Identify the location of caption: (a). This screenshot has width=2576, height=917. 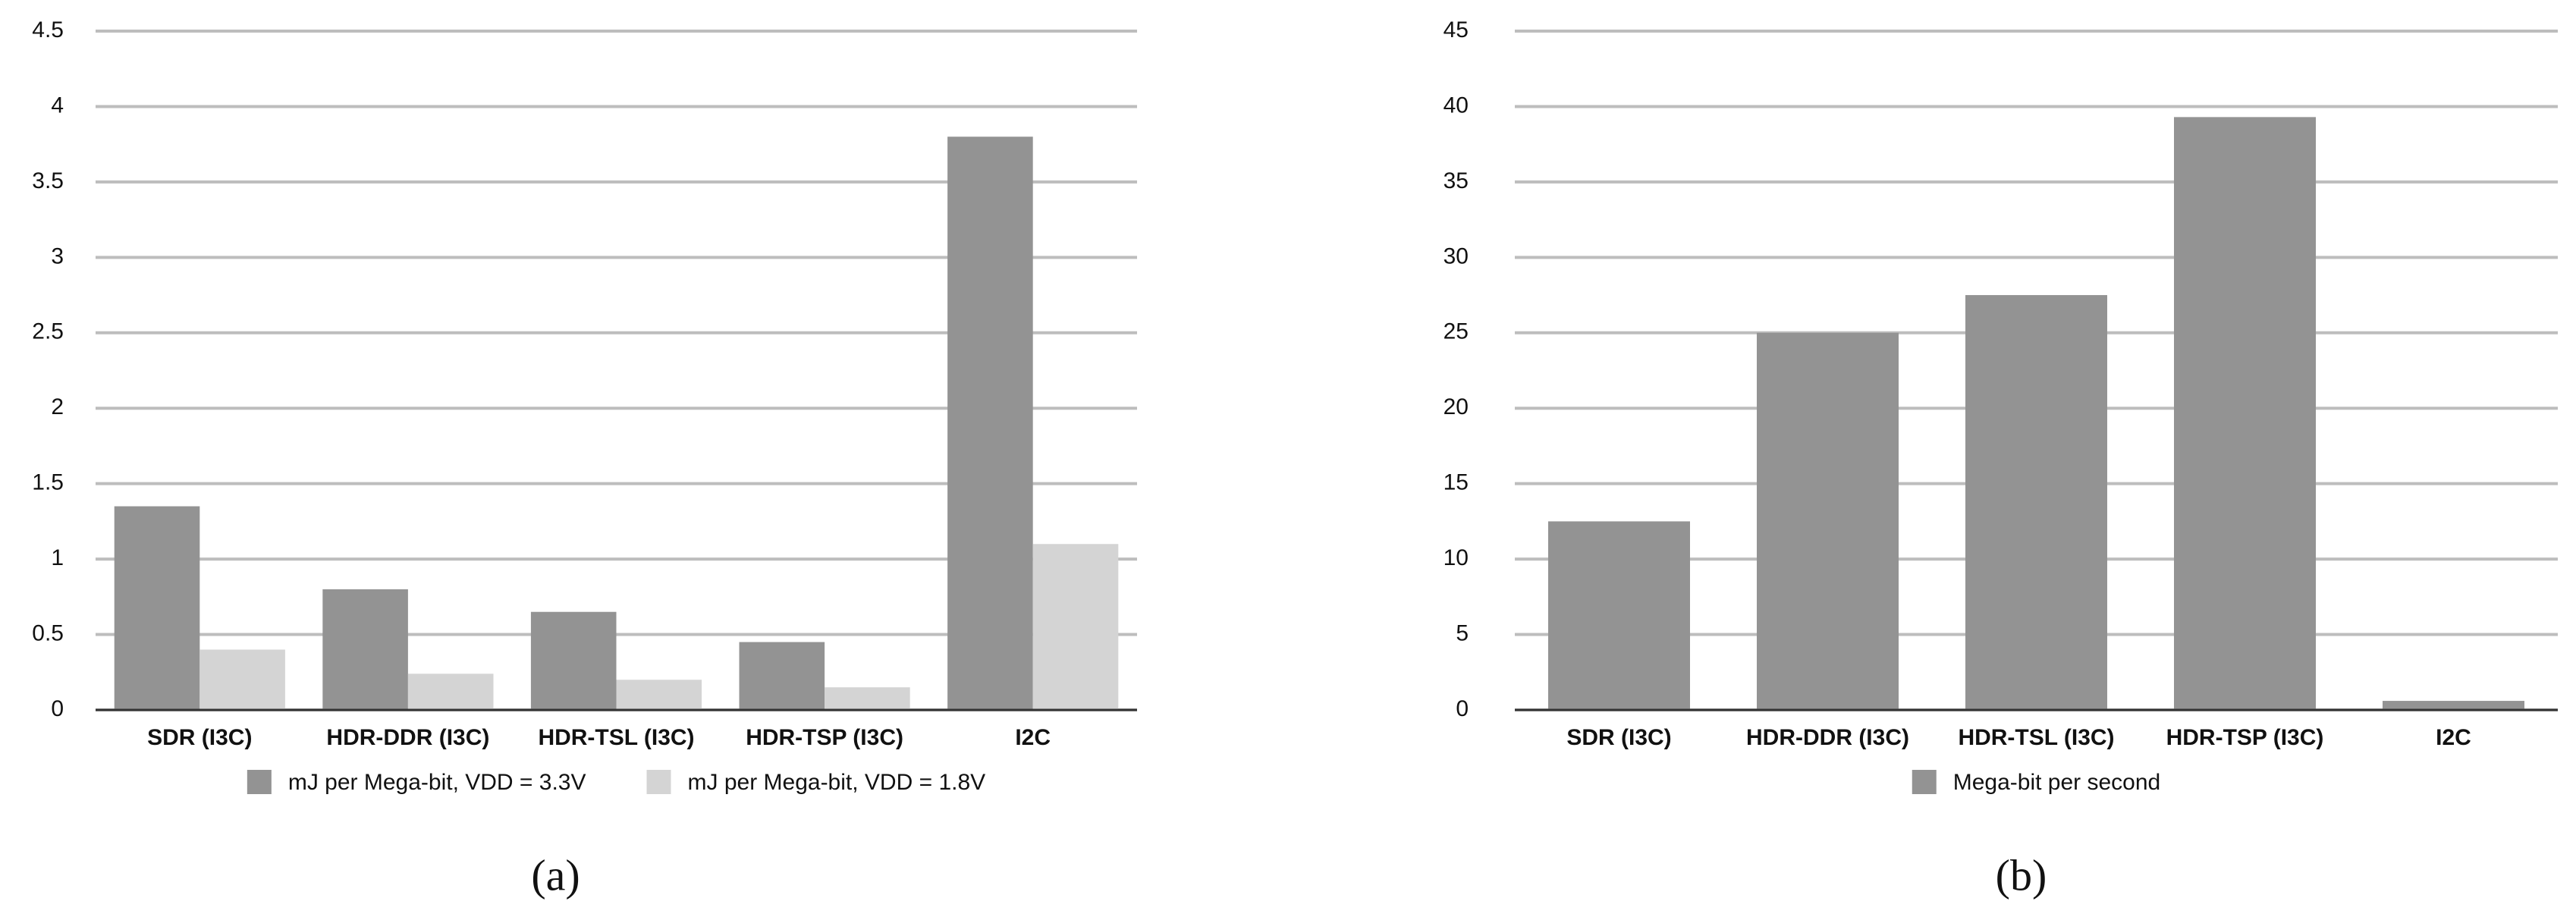
(555, 875).